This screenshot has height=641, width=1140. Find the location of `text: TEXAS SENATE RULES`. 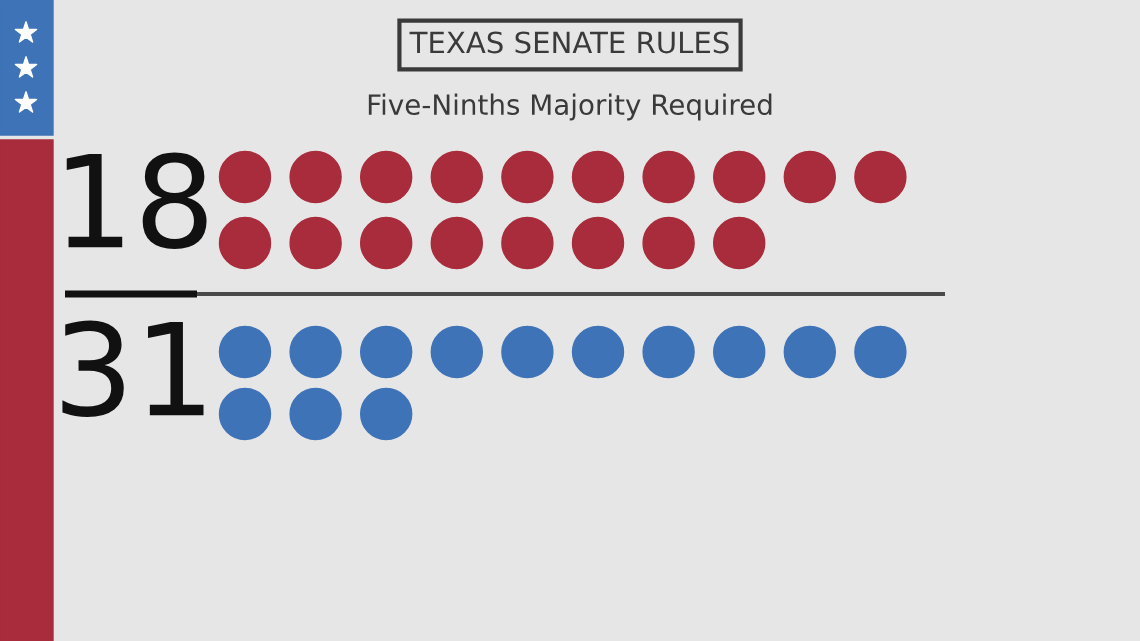

text: TEXAS SENATE RULES is located at coordinates (569, 42).